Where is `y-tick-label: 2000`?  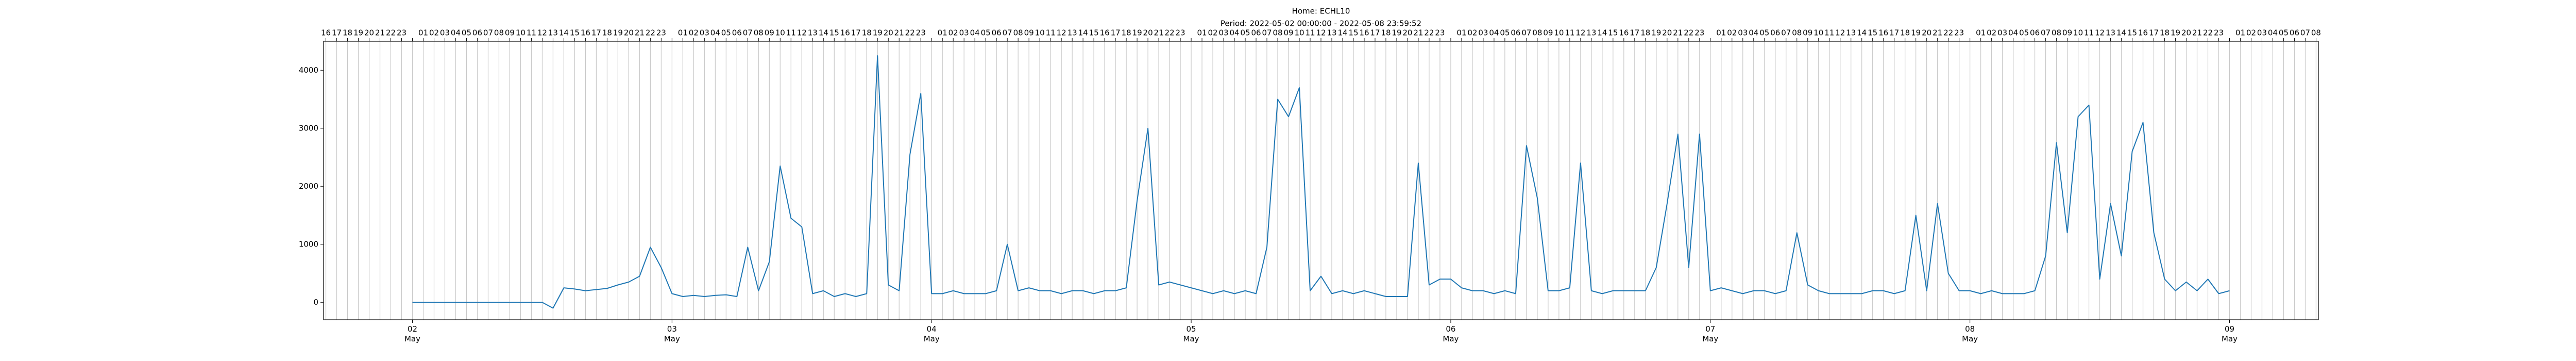
y-tick-label: 2000 is located at coordinates (308, 186).